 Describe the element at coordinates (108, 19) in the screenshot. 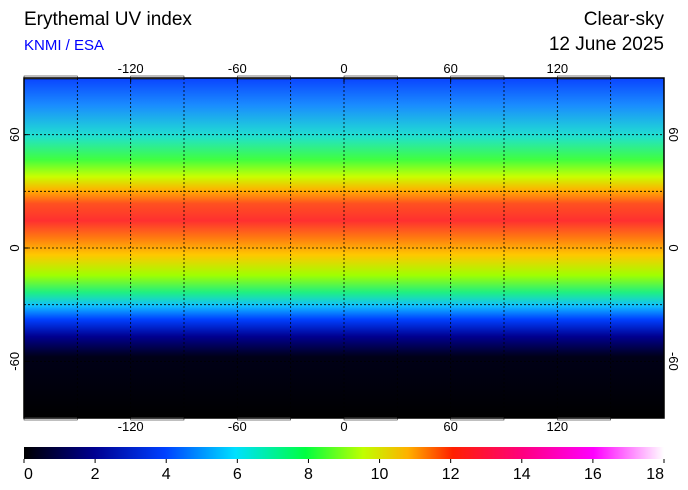

I see `title: Erythemal UV index` at that location.